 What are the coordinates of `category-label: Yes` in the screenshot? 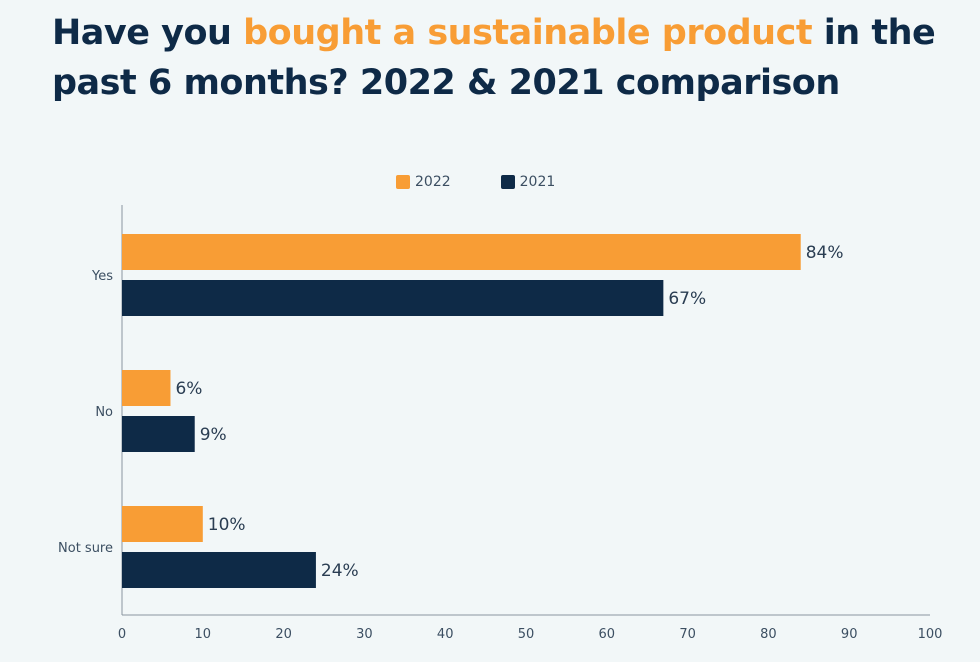 It's located at (102, 276).